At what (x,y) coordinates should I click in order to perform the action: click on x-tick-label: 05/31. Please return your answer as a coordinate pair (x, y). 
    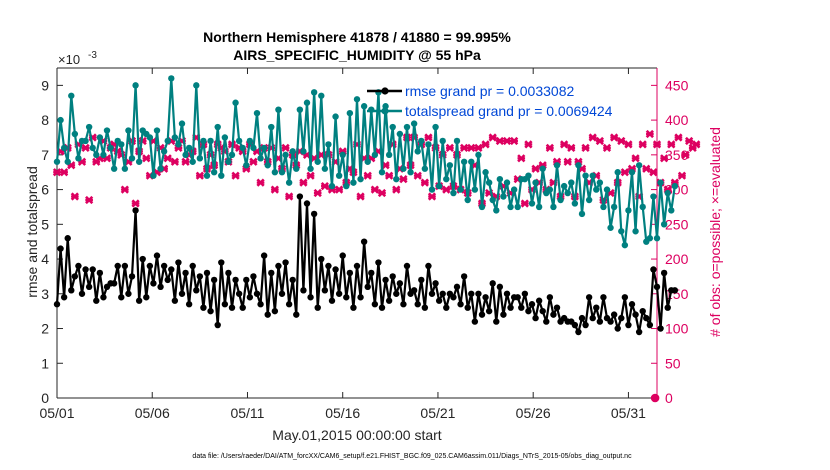
    Looking at the image, I should click on (628, 413).